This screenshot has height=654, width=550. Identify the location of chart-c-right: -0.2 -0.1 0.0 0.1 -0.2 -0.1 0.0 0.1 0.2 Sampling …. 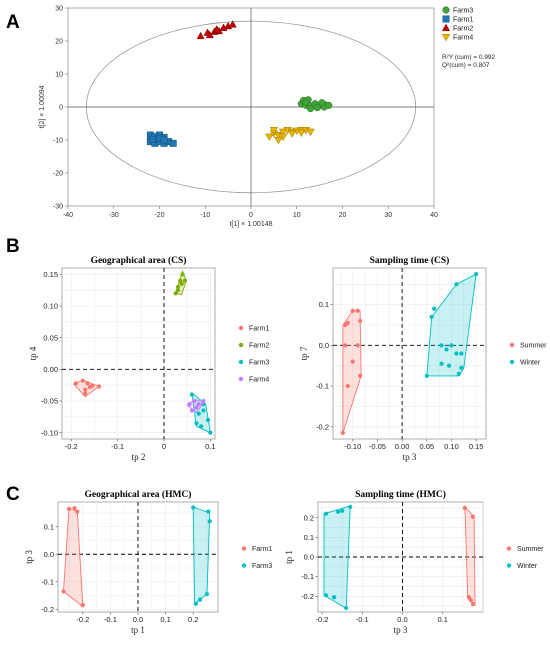
(414, 562).